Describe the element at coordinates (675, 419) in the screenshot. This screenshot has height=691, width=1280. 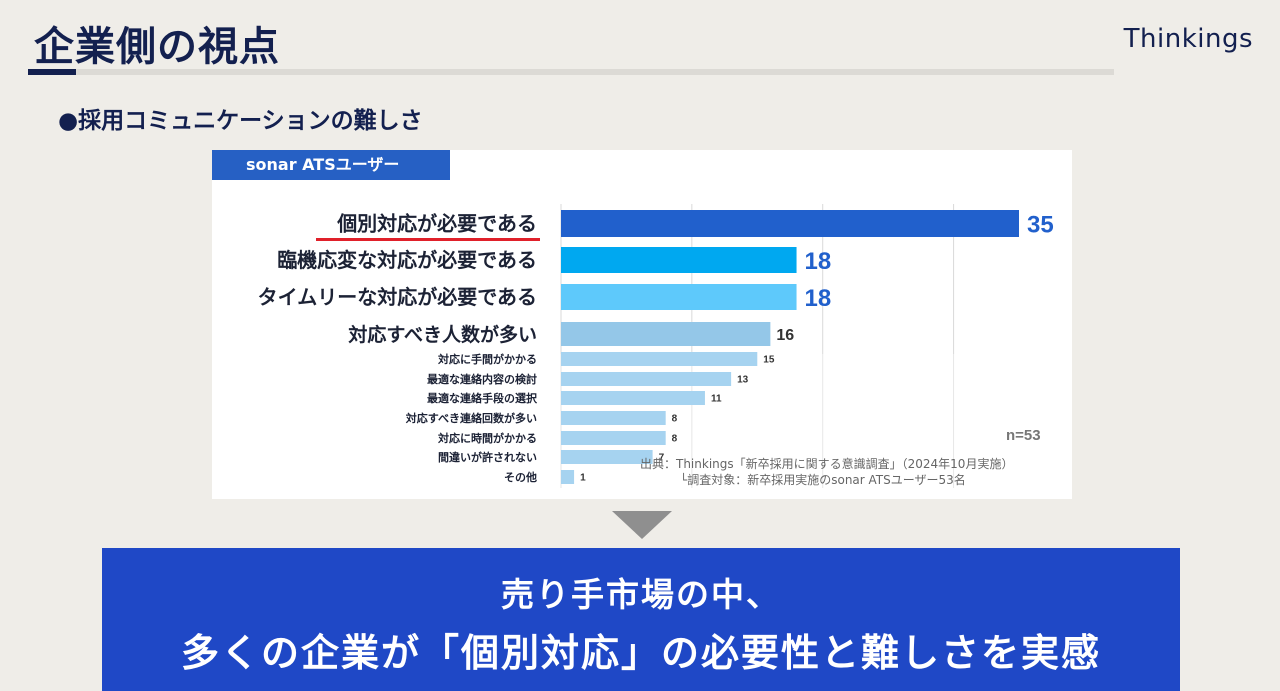
I see `value-label-8: 8` at that location.